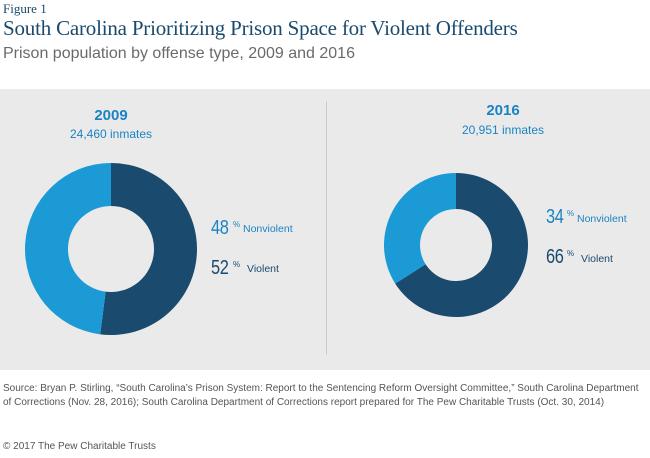 The width and height of the screenshot is (650, 458). Describe the element at coordinates (148, 249) in the screenshot. I see `slice-2009-violent` at that location.